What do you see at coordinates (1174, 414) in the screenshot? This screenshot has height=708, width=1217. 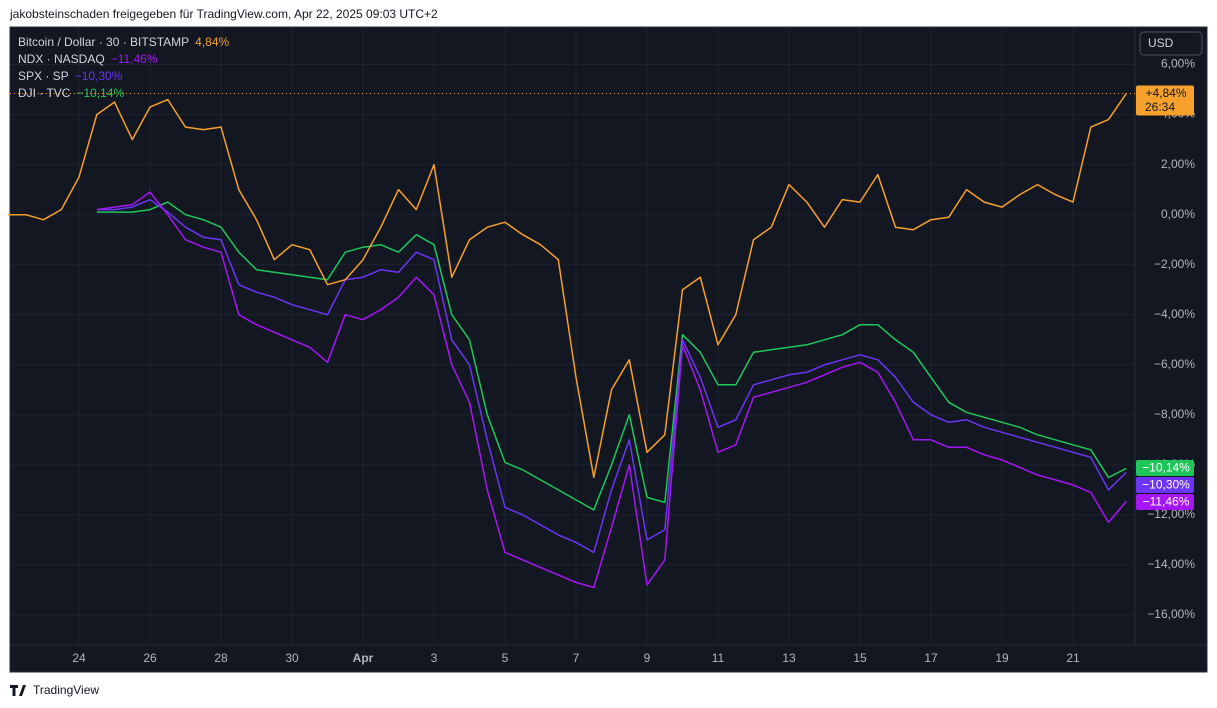 I see `y-tick-label: −8,00%` at bounding box center [1174, 414].